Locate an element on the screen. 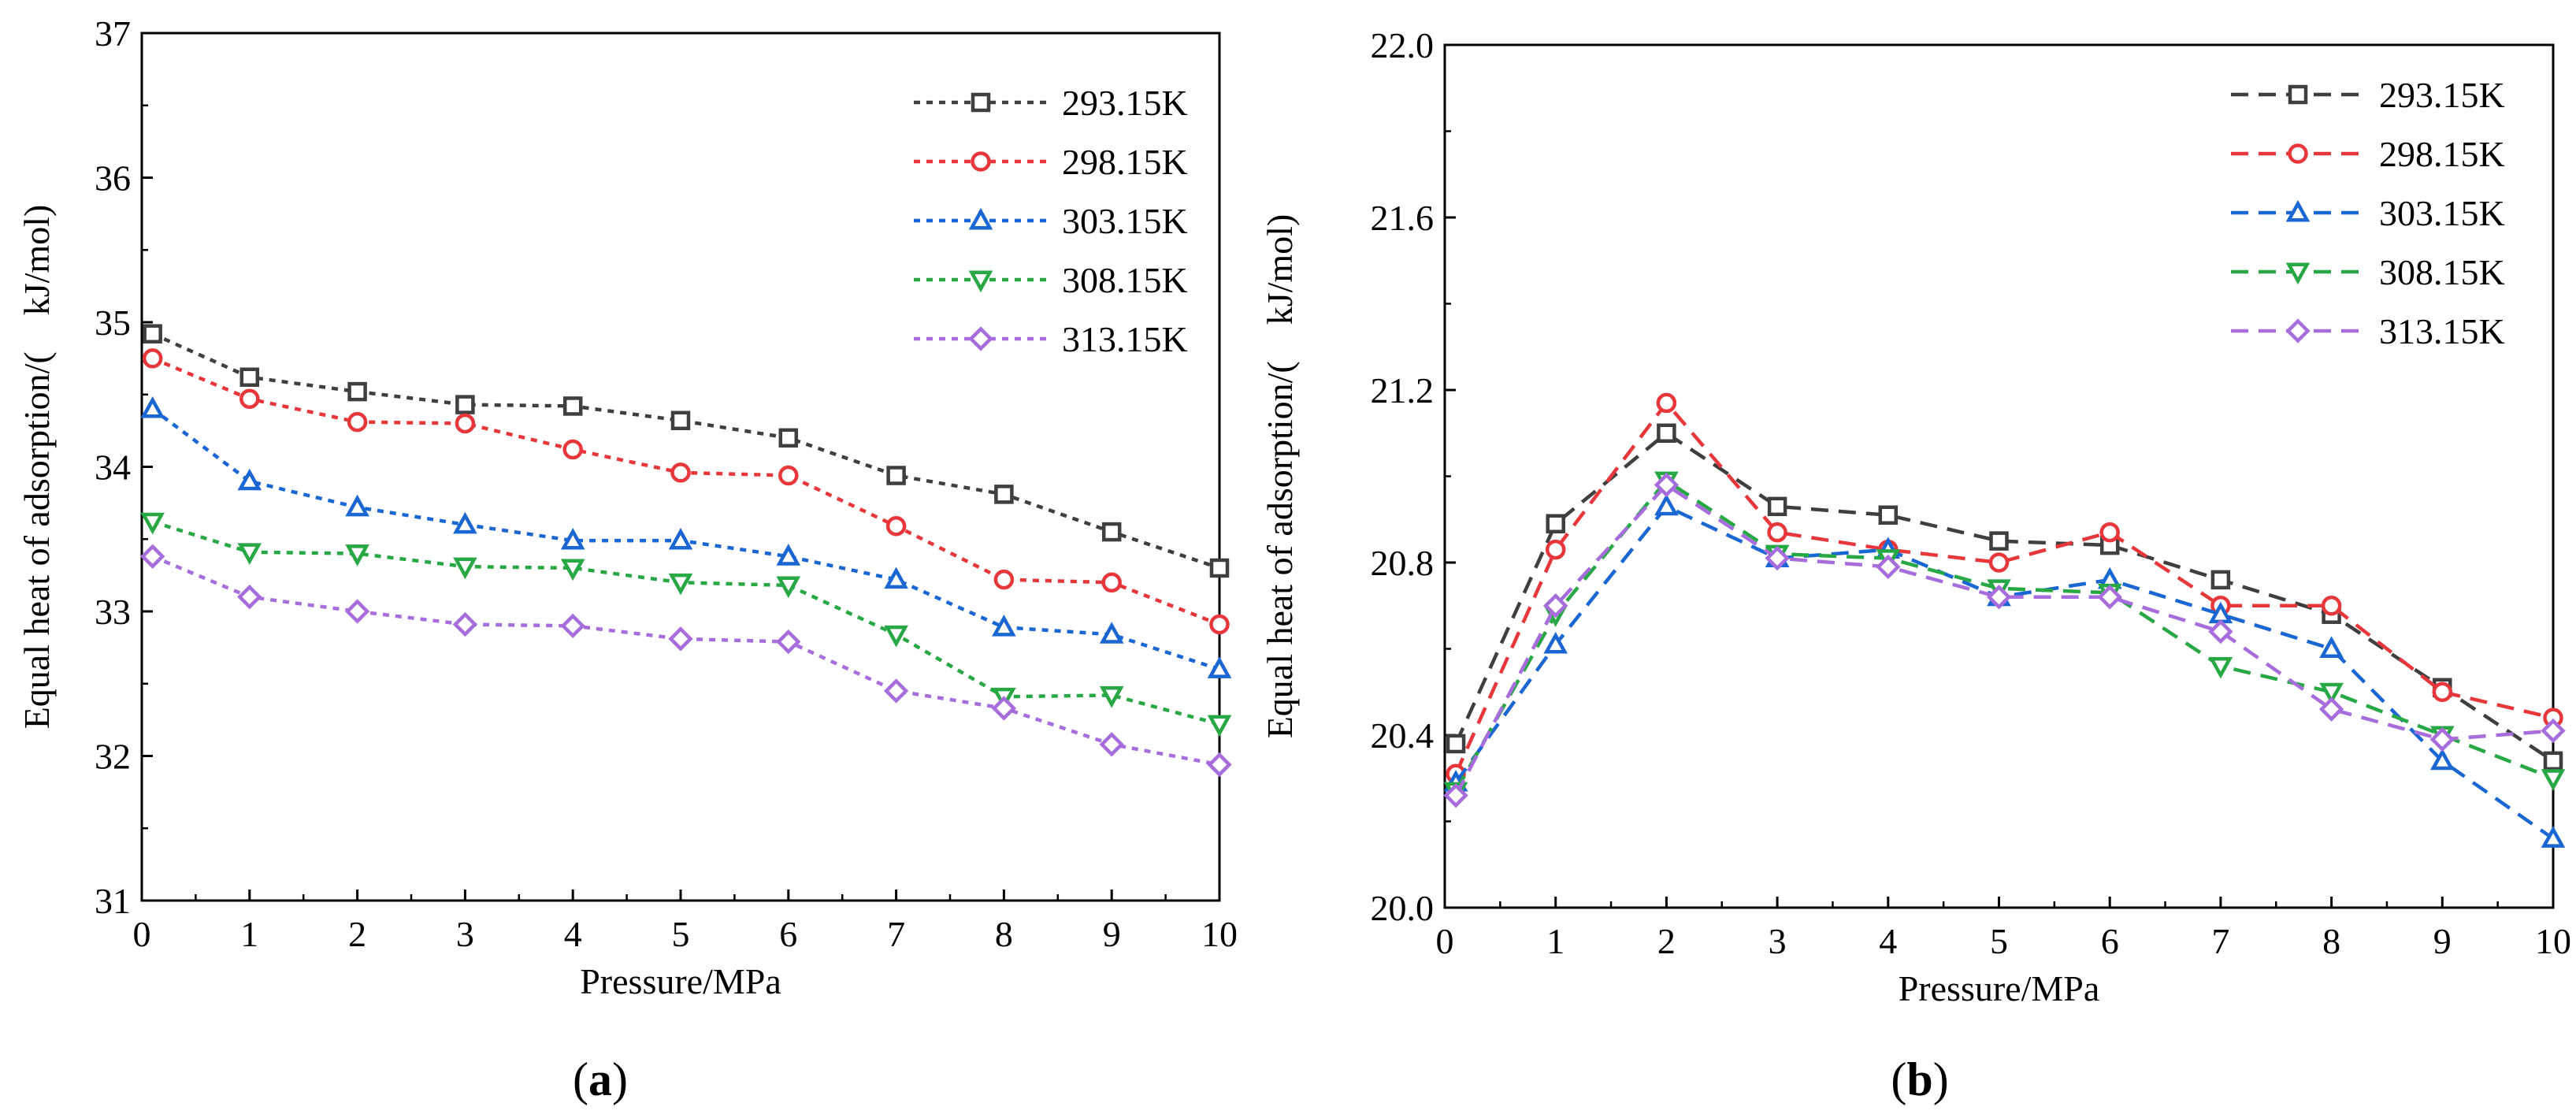  series-303.15K is located at coordinates (686, 537).